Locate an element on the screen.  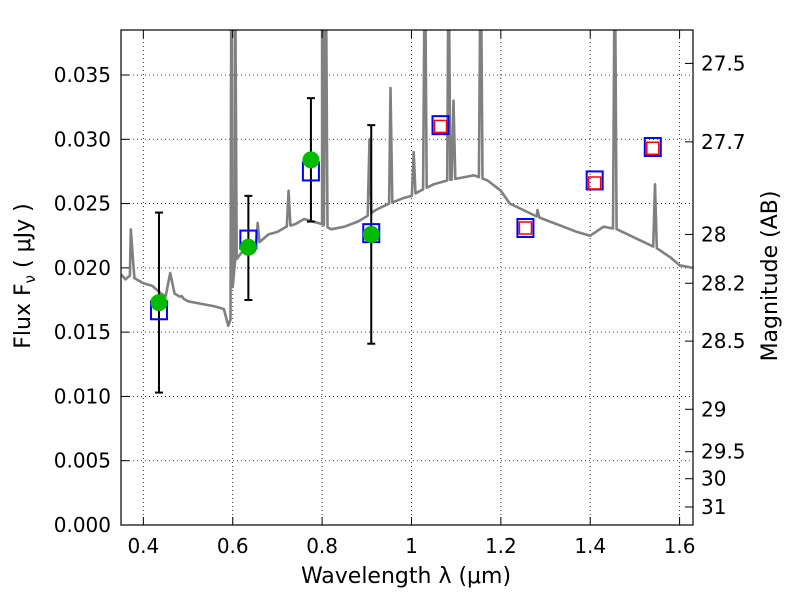
y-tick-label: 0.020 is located at coordinates (82, 268).